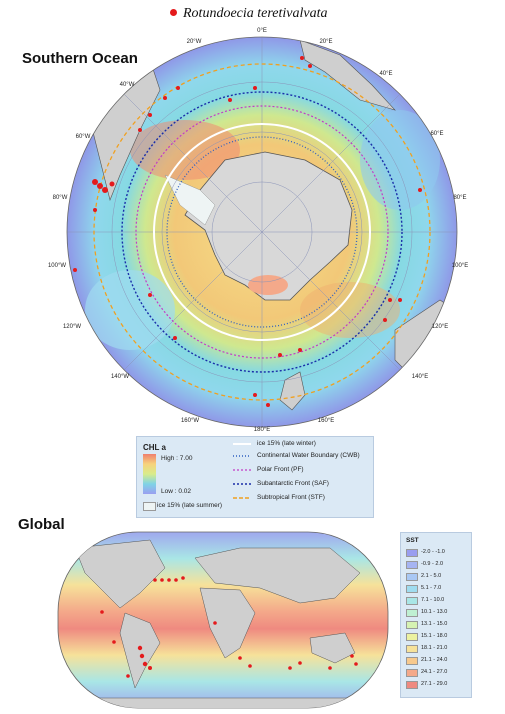 This screenshot has height=714, width=505. I want to click on winter-ice-line, so click(262, 232).